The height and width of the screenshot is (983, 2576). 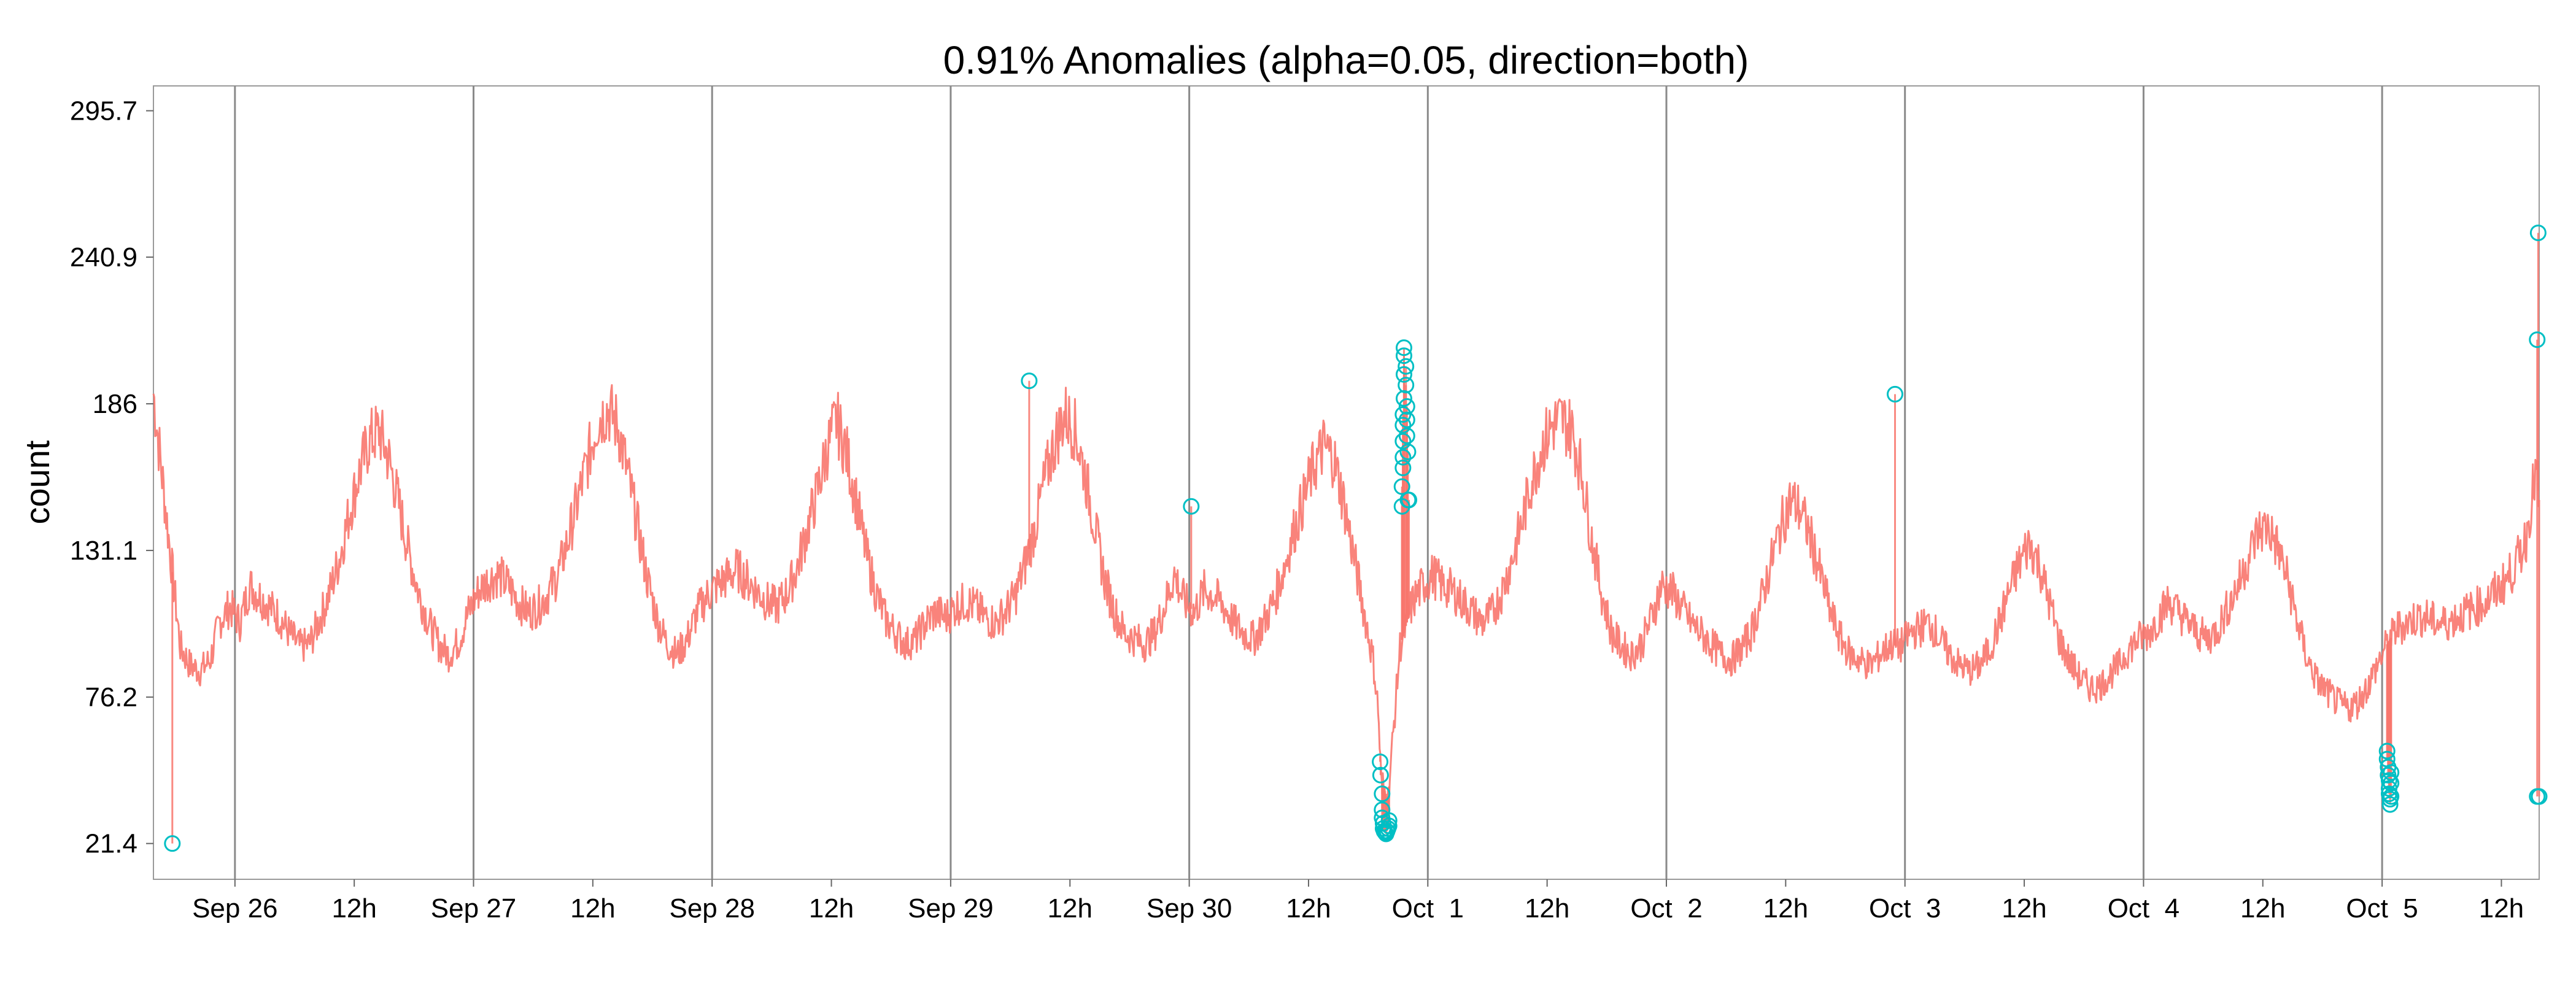 What do you see at coordinates (711, 908) in the screenshot?
I see `x-tick-label: Sep 28` at bounding box center [711, 908].